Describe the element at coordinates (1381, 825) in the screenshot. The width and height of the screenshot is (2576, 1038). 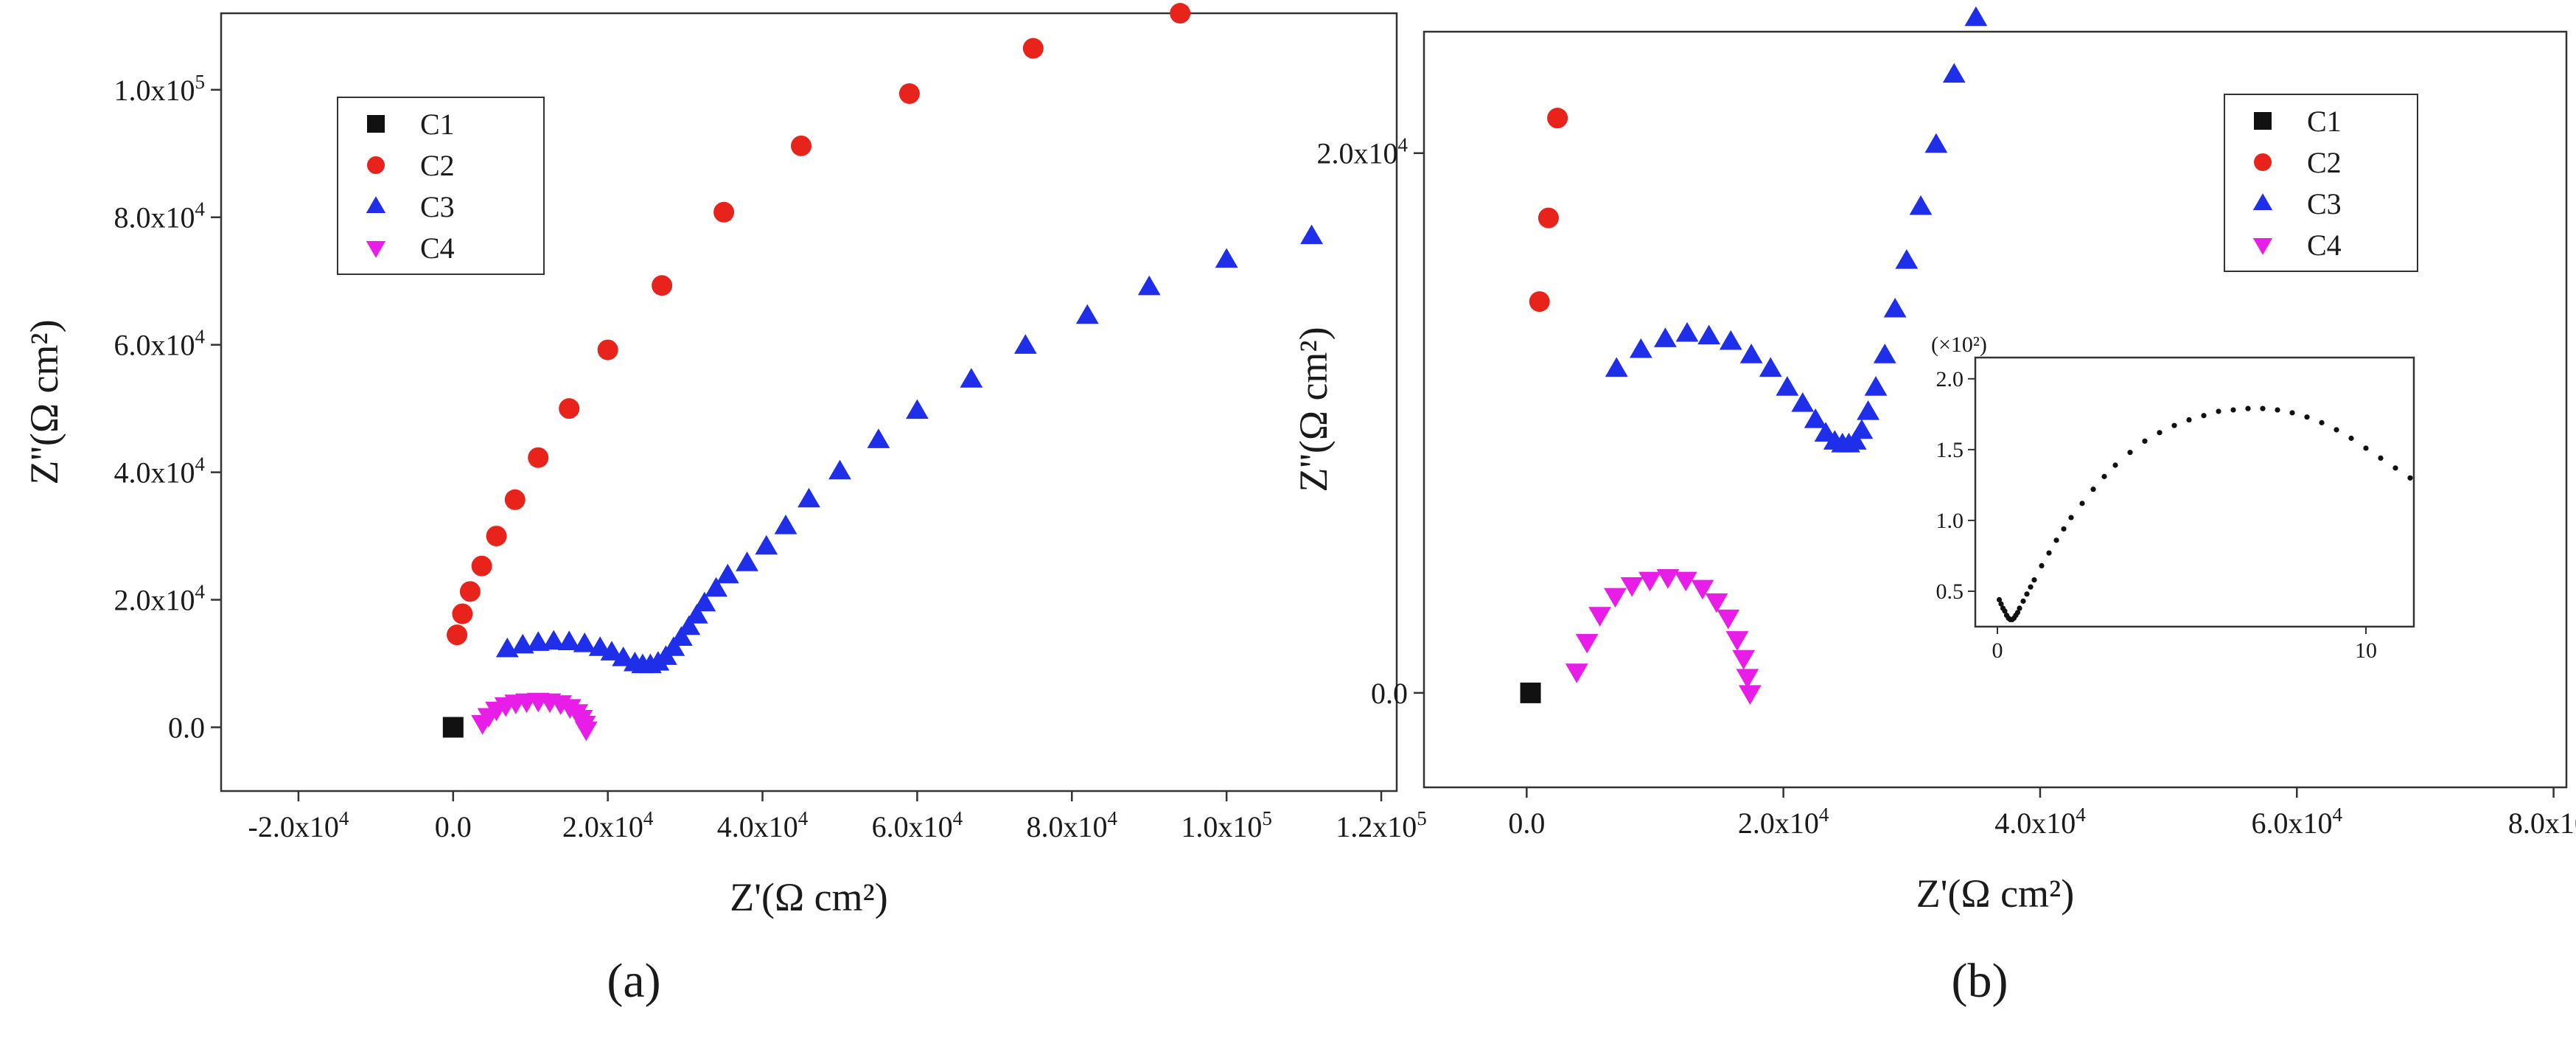
I see `x-tick-label: 1.2x10⁵` at that location.